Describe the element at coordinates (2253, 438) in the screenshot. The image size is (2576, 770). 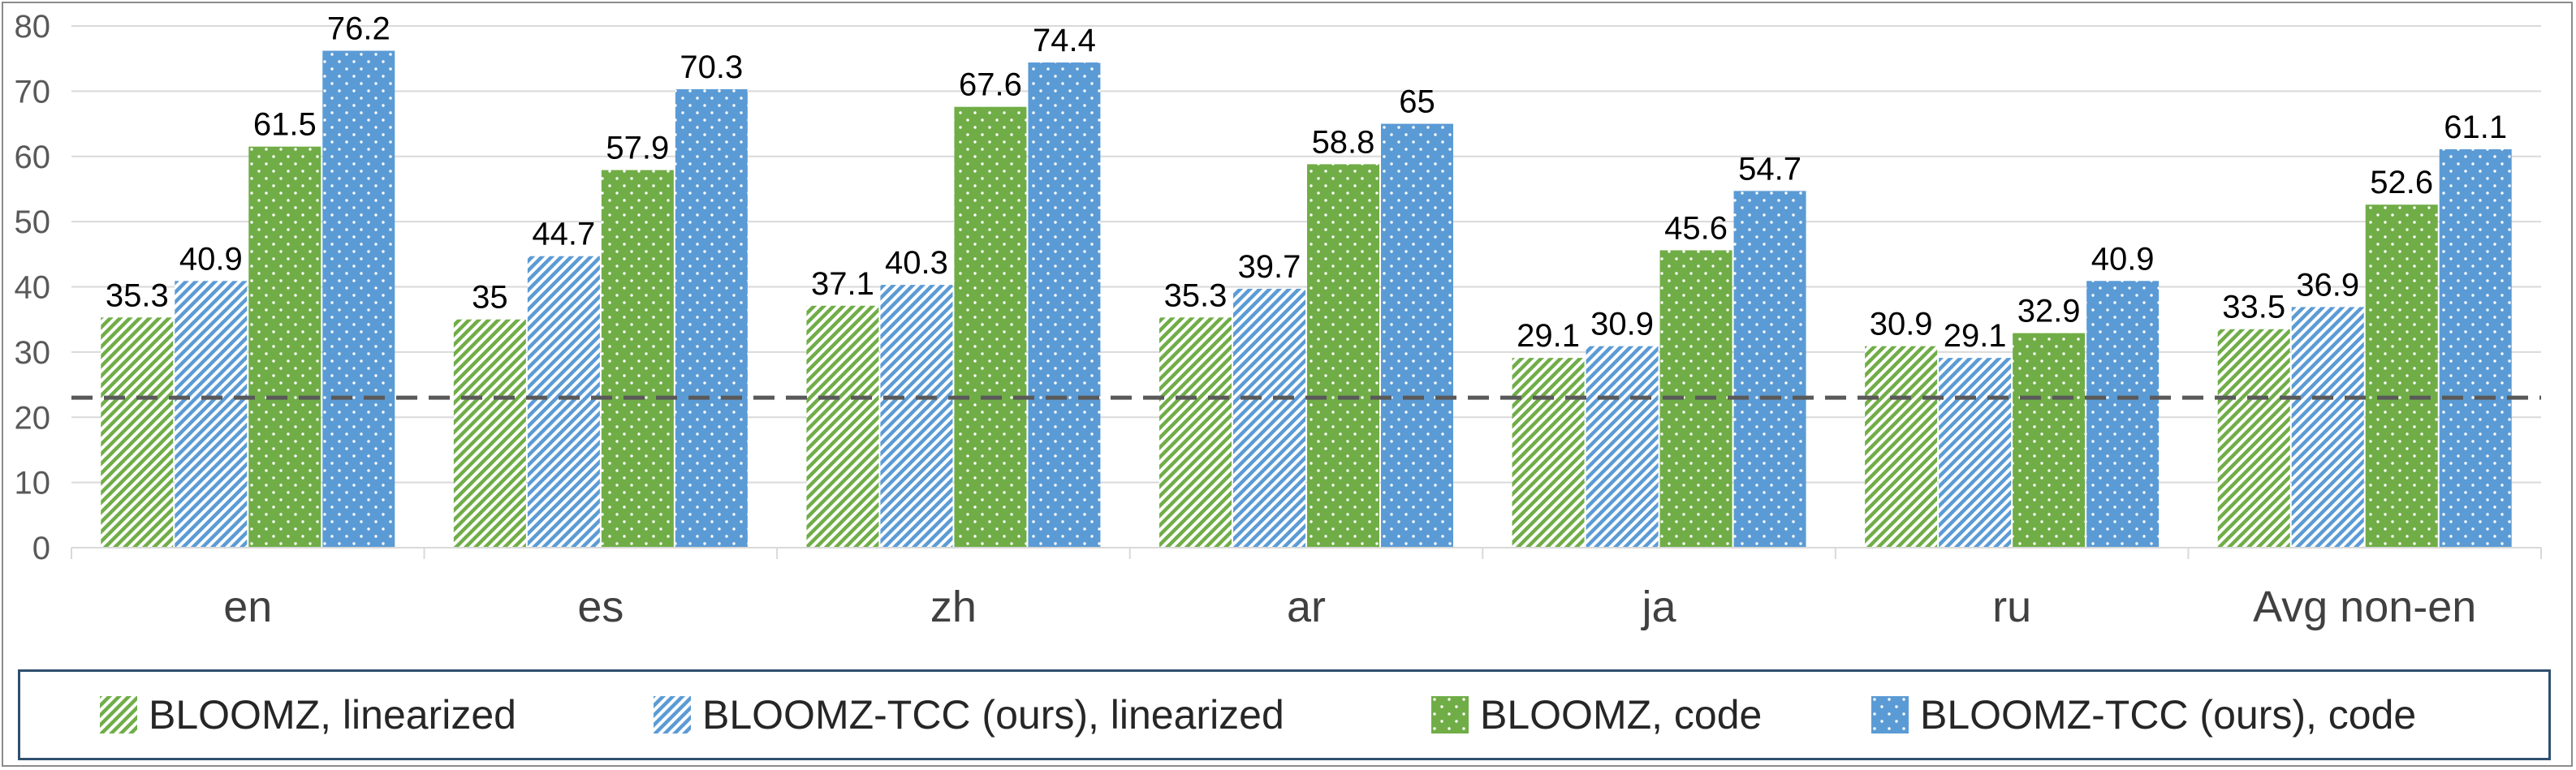
I see `bar-bloomz-linearized-avg-non-en` at that location.